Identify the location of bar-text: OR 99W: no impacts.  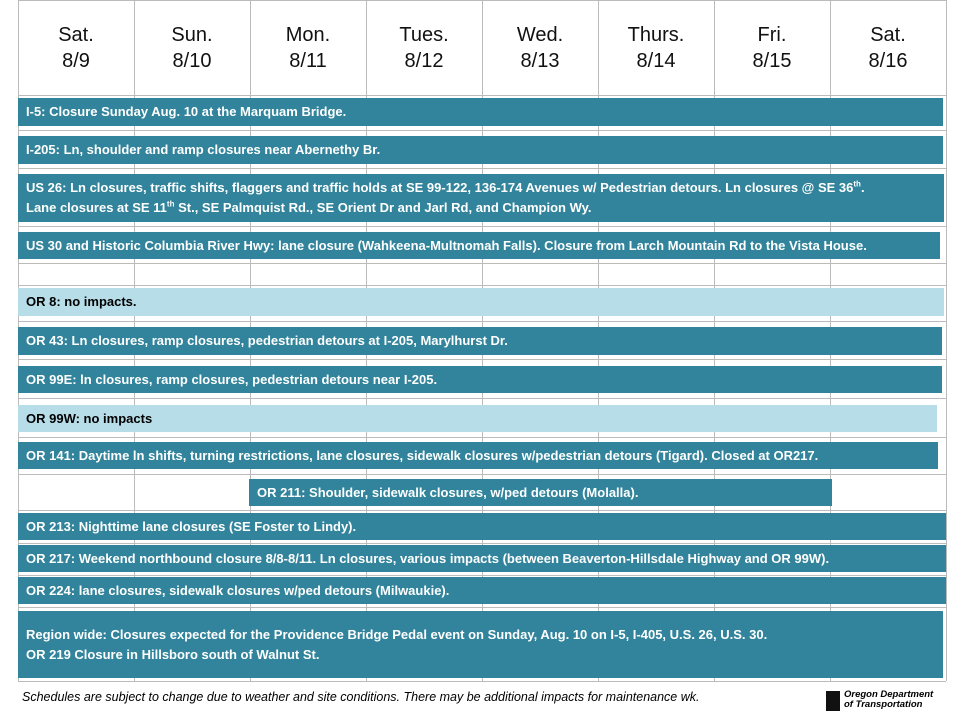
(89, 418).